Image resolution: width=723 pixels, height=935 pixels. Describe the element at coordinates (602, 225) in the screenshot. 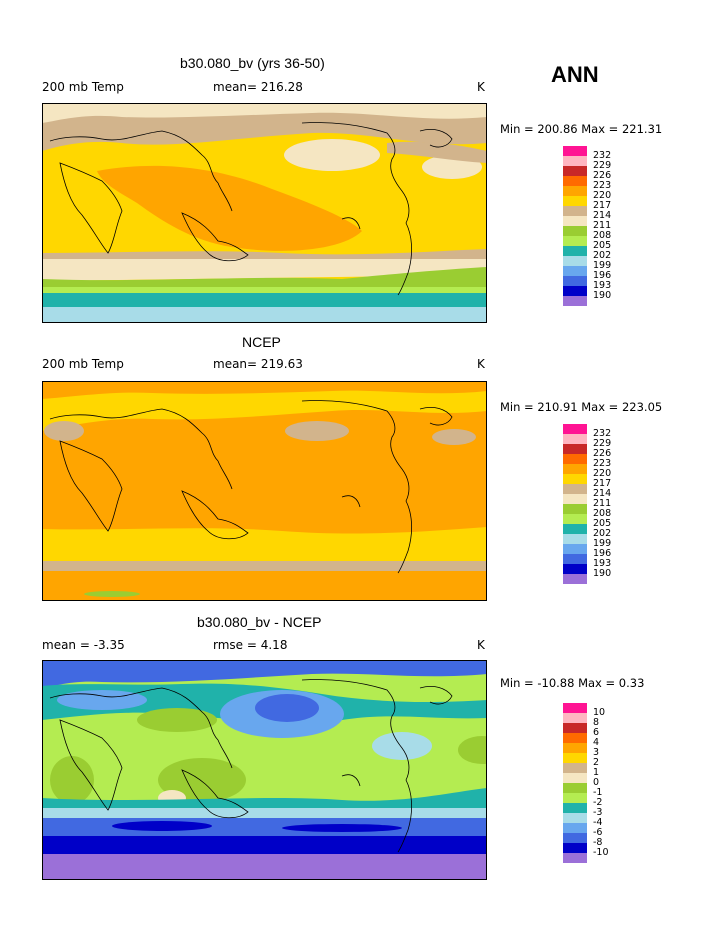

I see `legend-label: 211` at that location.